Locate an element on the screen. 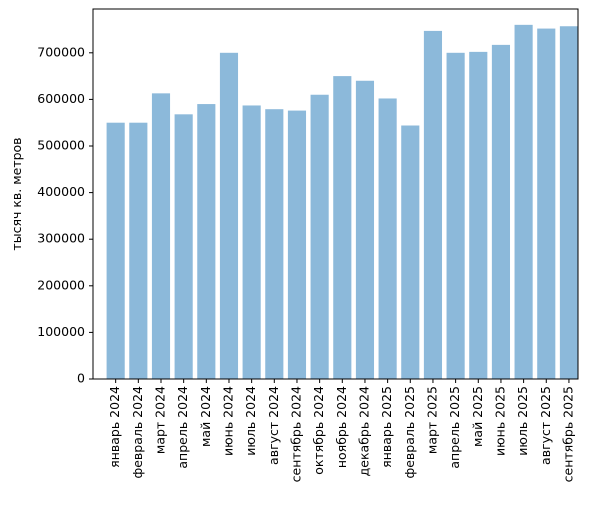  x-tick-label: февраль 2024 is located at coordinates (137, 432).